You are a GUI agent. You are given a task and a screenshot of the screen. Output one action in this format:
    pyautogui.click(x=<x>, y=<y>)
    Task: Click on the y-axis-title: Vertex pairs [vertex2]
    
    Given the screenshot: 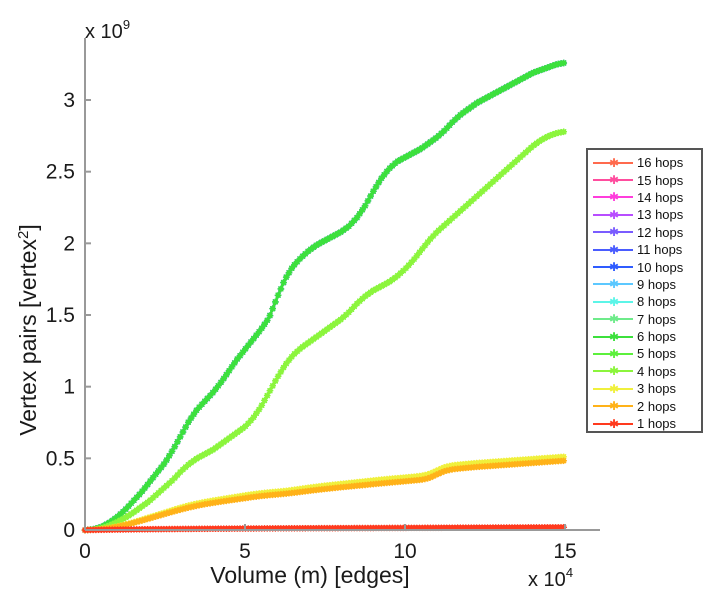 What is the action you would take?
    pyautogui.click(x=28, y=330)
    